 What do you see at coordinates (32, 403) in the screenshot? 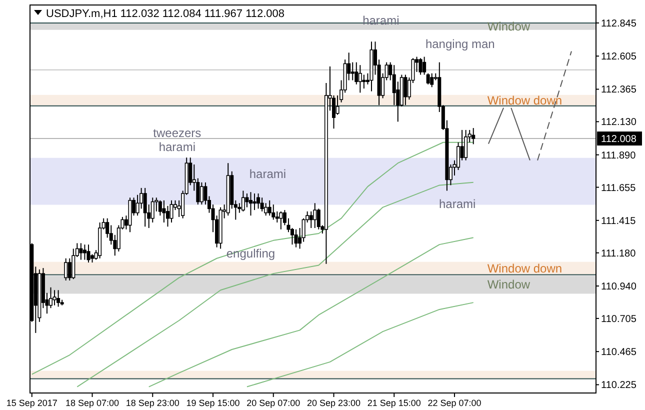
I see `x-tick-label: 15 Sep 2017` at bounding box center [32, 403].